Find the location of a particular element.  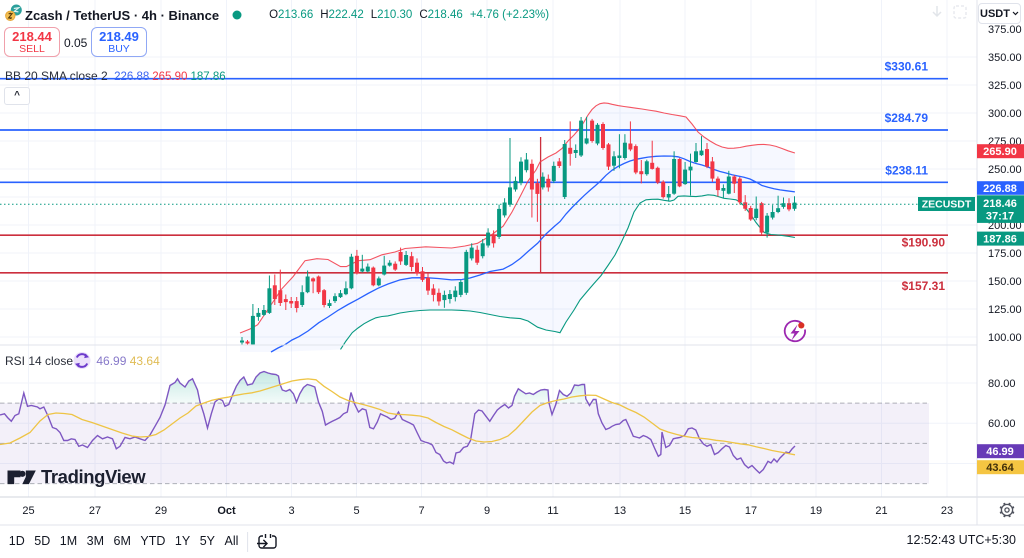

svg-text: 46.99 is located at coordinates (1000, 452).